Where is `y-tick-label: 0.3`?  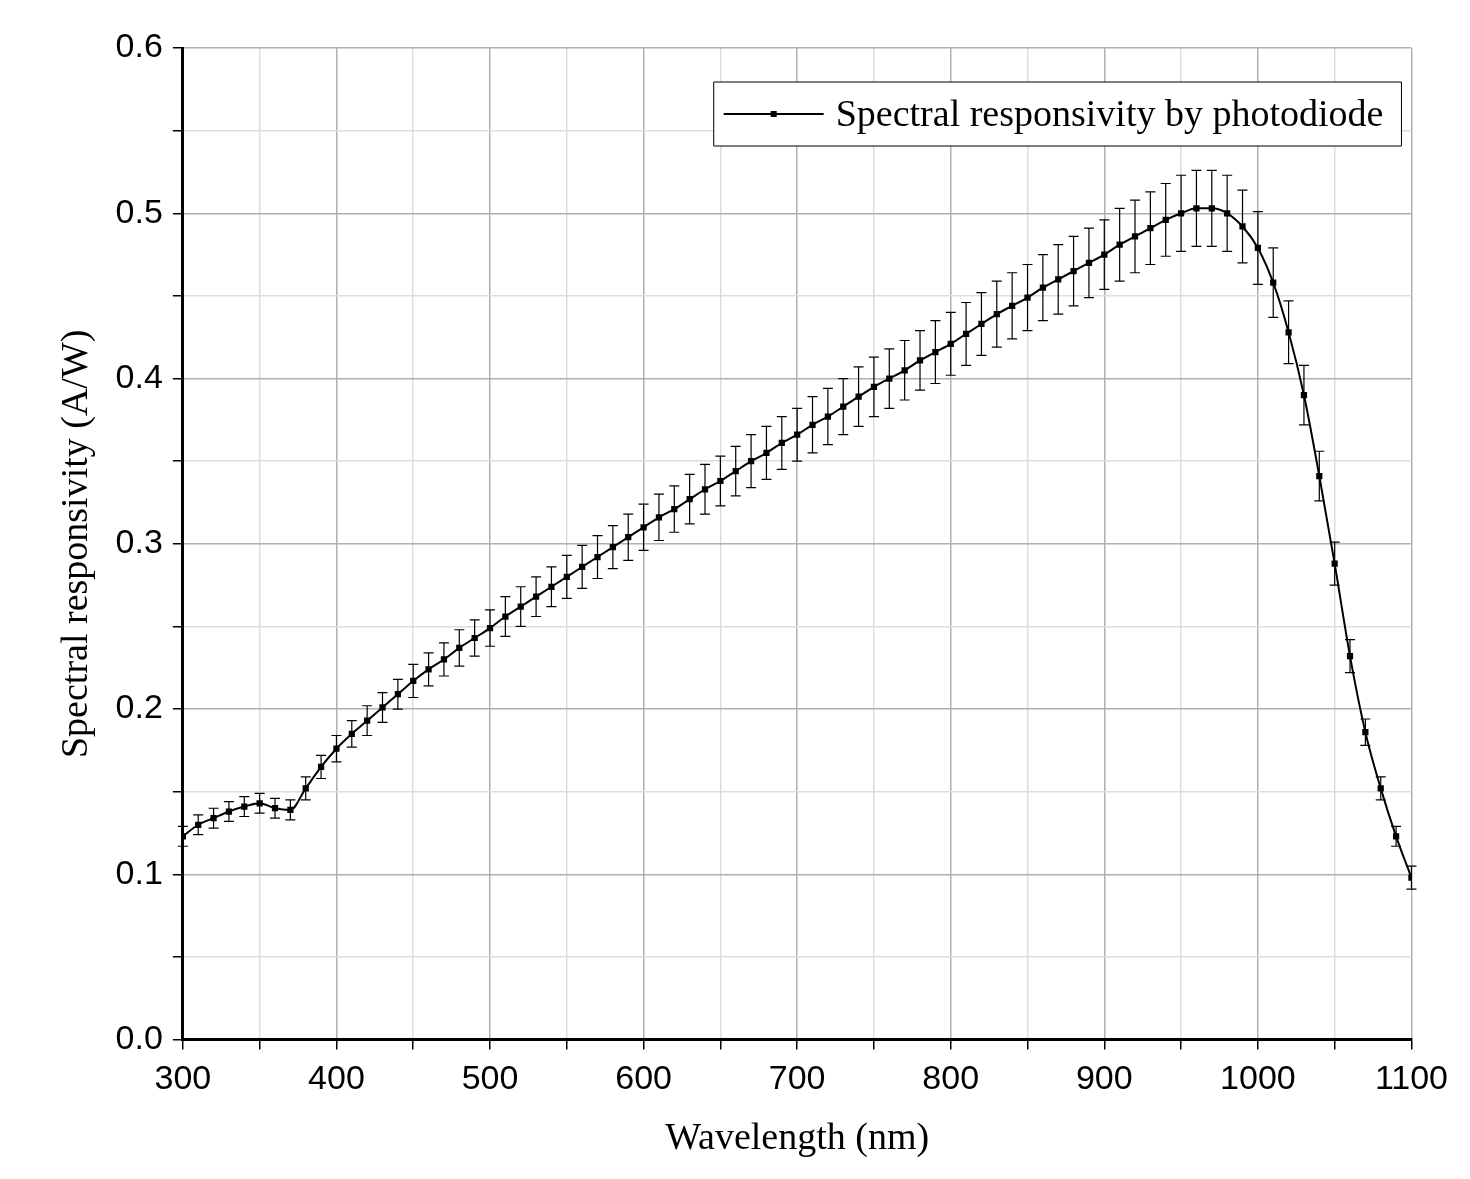
y-tick-label: 0.3 is located at coordinates (139, 541).